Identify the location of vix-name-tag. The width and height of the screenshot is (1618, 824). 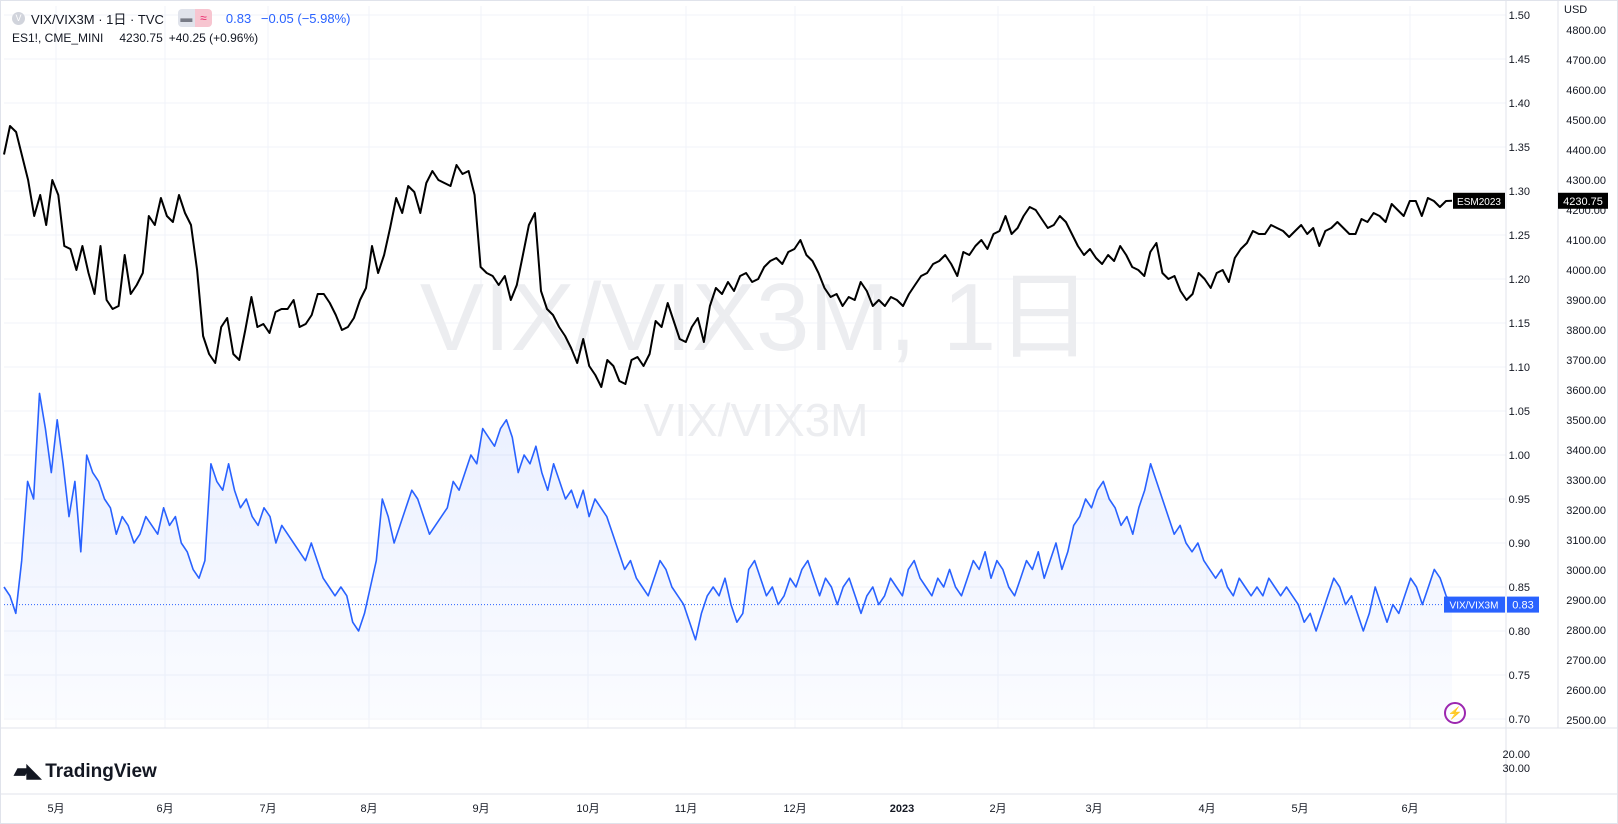
(1474, 604).